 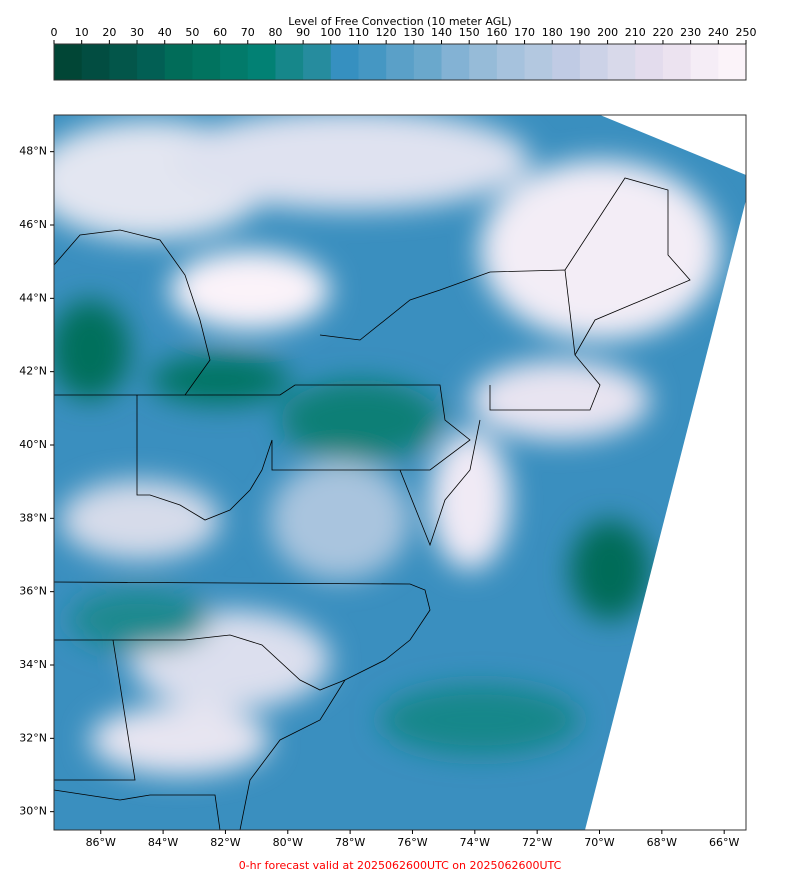 What do you see at coordinates (690, 32) in the screenshot?
I see `colorbar-tick-label: 230` at bounding box center [690, 32].